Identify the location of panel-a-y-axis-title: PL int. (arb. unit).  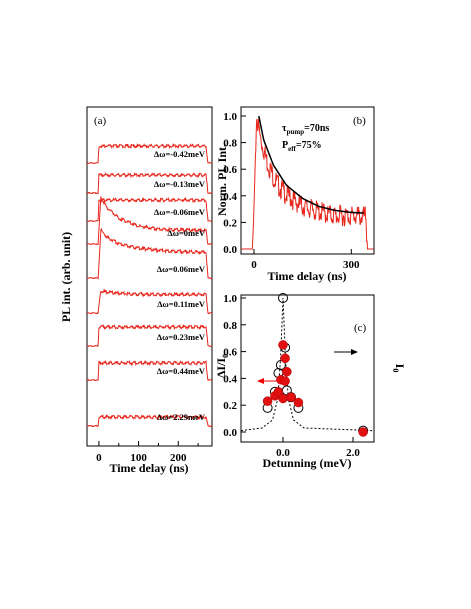
(66, 277).